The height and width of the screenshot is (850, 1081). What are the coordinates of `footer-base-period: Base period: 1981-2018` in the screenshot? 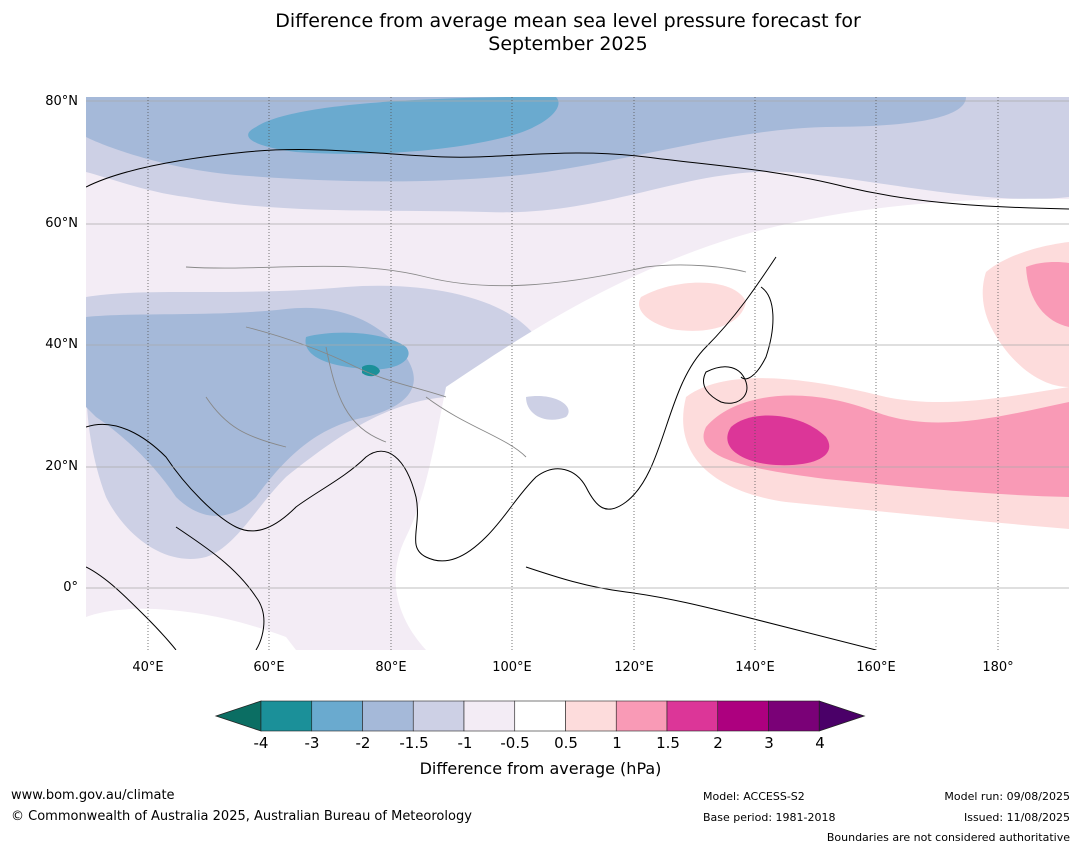 It's located at (769, 817).